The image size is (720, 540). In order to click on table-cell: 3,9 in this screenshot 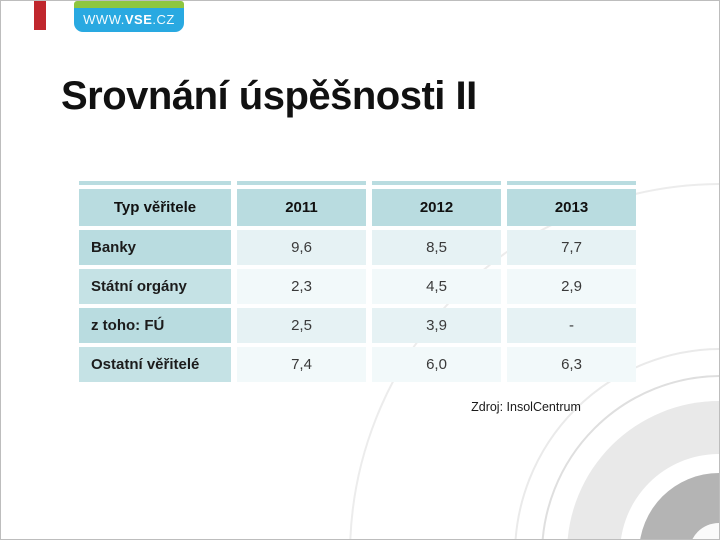, I will do `click(436, 325)`.